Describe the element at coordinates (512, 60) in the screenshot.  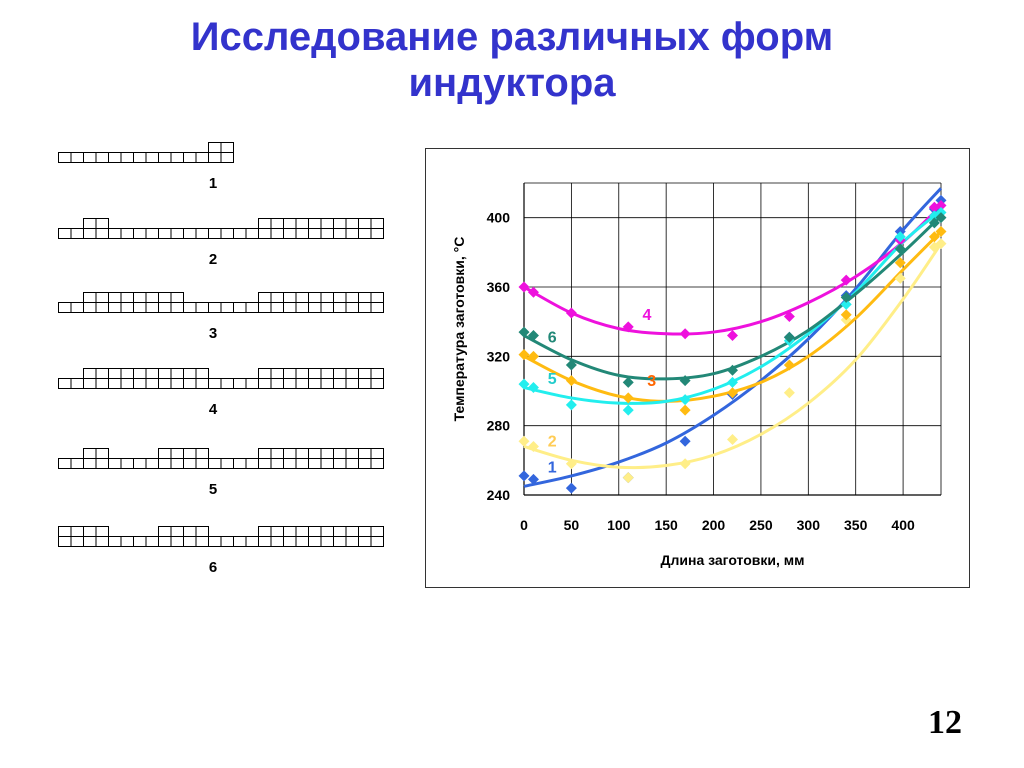
I see `slide-title: Исследование различных форм индуктора` at that location.